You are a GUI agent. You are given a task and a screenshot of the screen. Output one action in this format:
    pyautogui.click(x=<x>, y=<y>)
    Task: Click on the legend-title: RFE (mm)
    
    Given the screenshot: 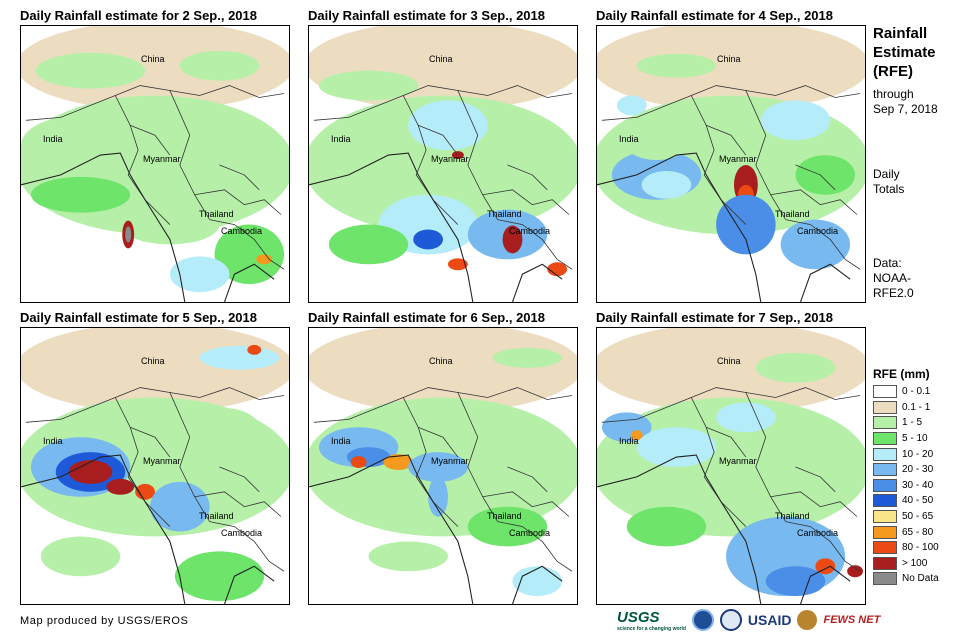 What is the action you would take?
    pyautogui.click(x=901, y=374)
    